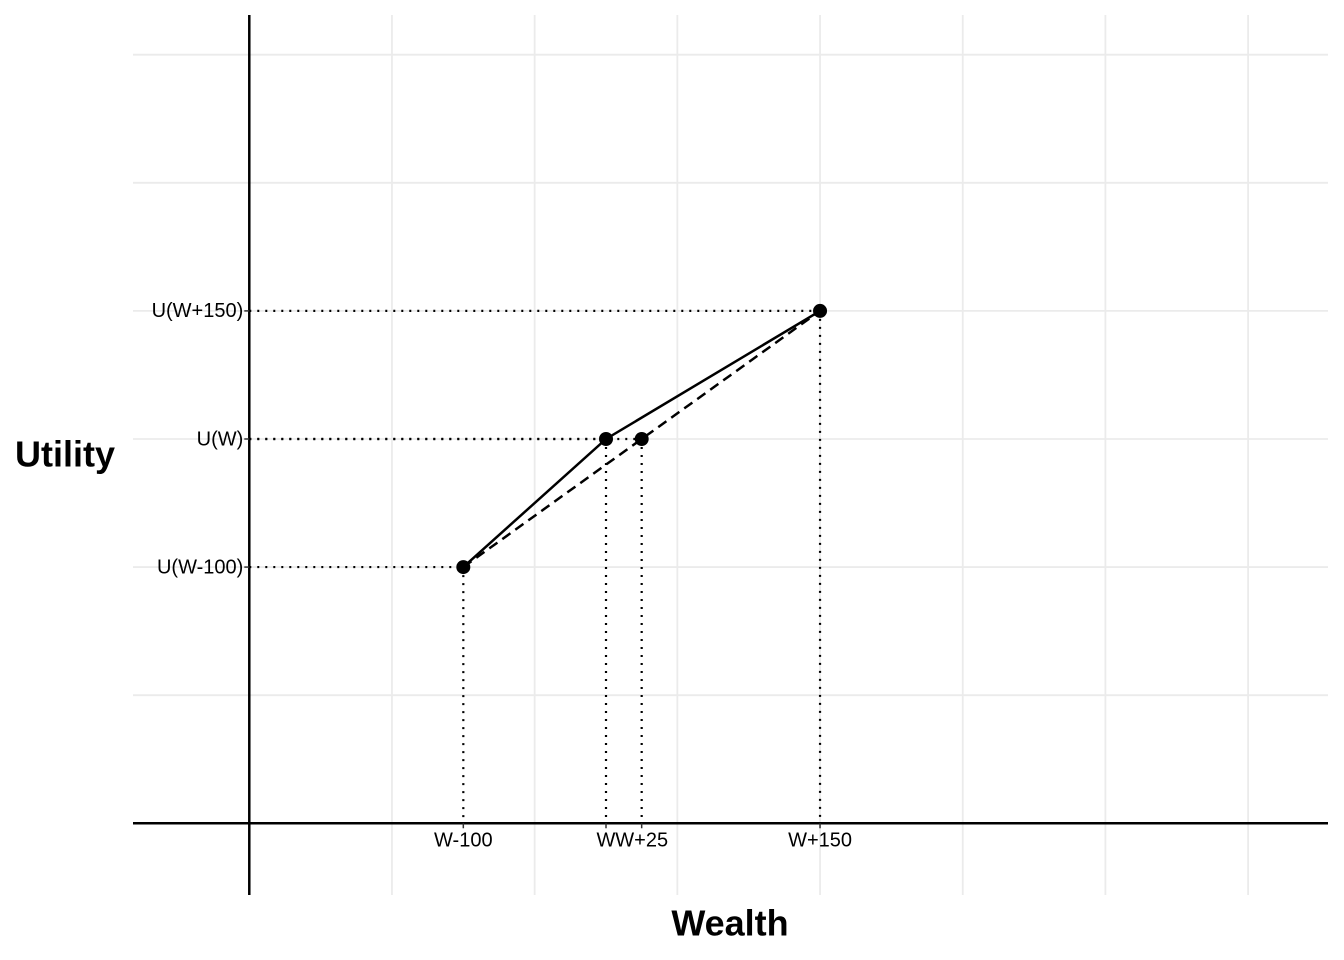  I want to click on x-axis-title: Wealth, so click(729, 923).